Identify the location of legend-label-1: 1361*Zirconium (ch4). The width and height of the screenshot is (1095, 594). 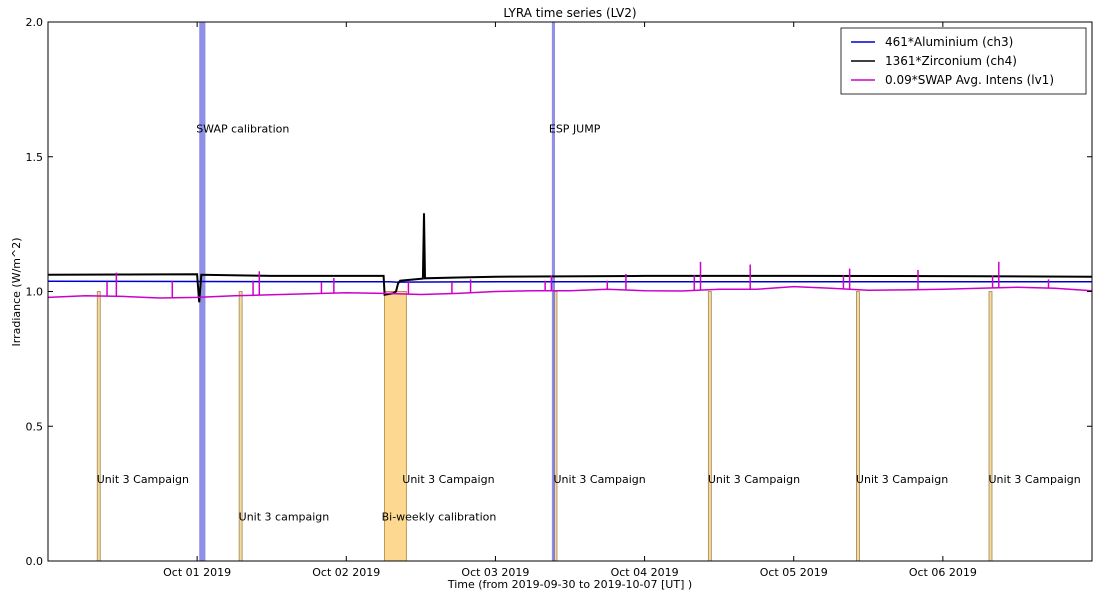
(951, 61).